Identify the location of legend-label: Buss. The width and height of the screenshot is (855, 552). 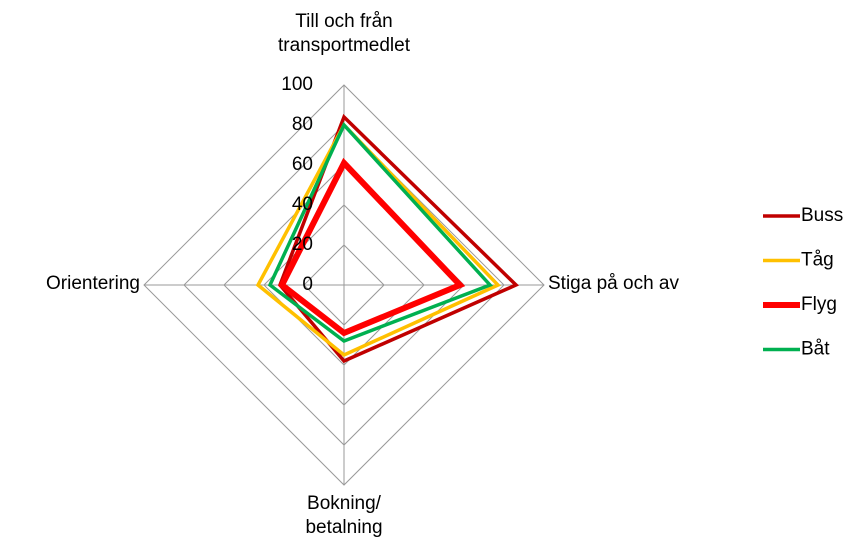
(822, 215).